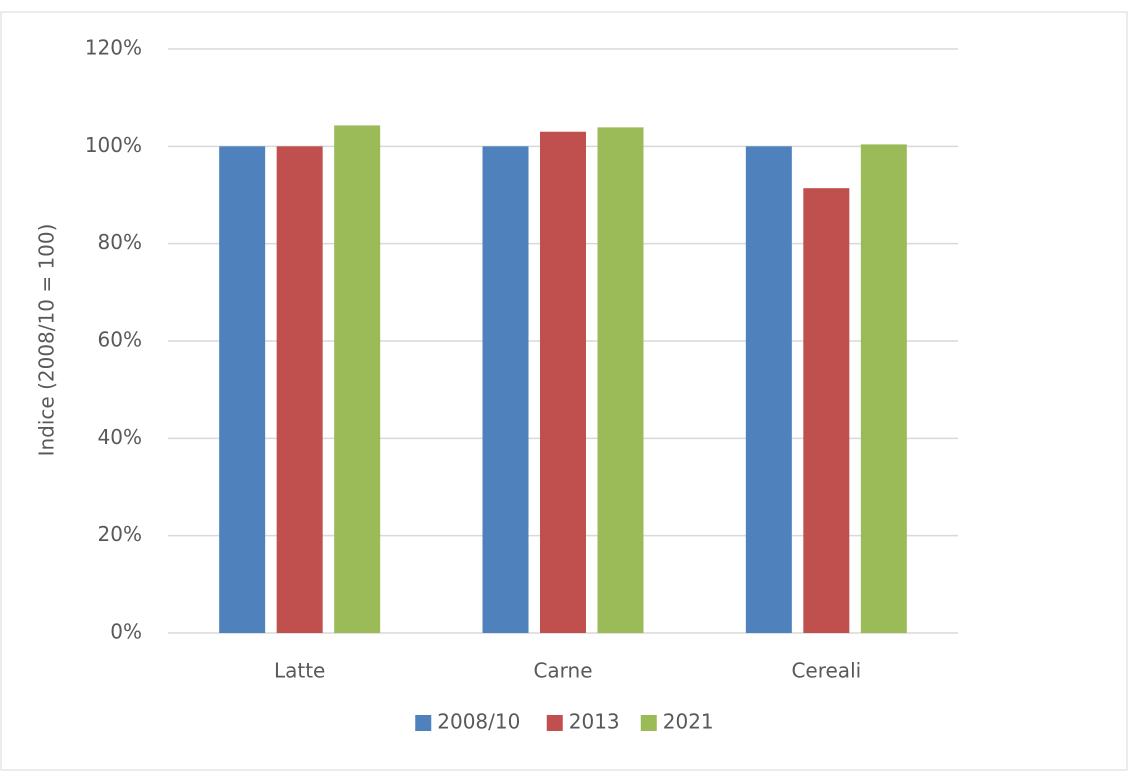 Image resolution: width=1128 pixels, height=771 pixels. Describe the element at coordinates (594, 722) in the screenshot. I see `legend-label: 2013` at that location.